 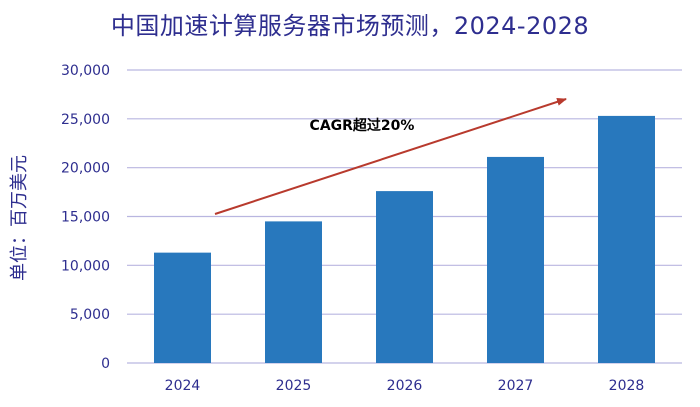 What do you see at coordinates (405, 386) in the screenshot?
I see `x-tick-label: 2026` at bounding box center [405, 386].